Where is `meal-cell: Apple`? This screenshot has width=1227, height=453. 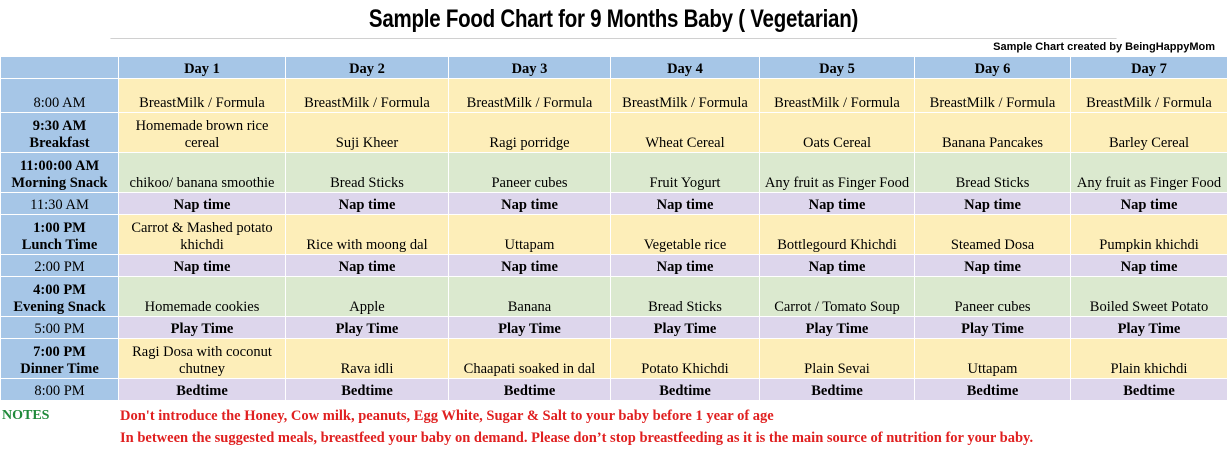 meal-cell: Apple is located at coordinates (367, 296).